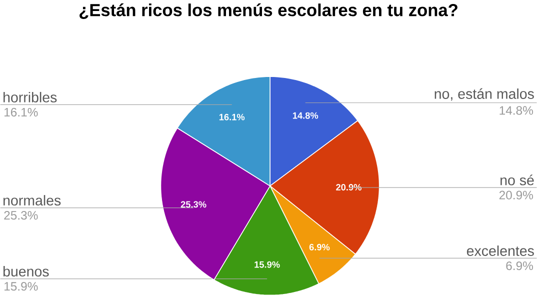 This screenshot has width=537, height=296. What do you see at coordinates (21, 286) in the screenshot?
I see `text: 15.9%` at bounding box center [21, 286].